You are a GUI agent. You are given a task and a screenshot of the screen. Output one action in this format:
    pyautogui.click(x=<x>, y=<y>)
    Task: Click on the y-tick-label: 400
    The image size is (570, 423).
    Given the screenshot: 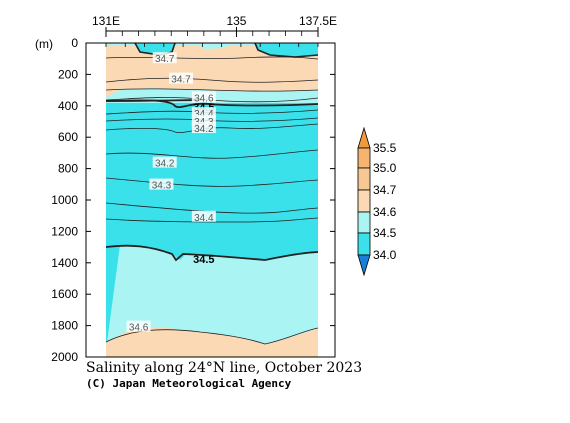 What is the action you would take?
    pyautogui.click(x=68, y=106)
    